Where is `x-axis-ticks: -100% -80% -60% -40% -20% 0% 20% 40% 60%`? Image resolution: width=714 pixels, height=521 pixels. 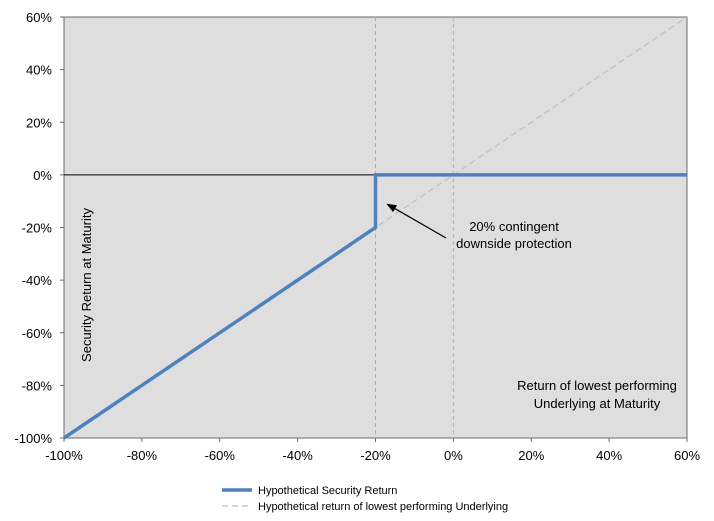
x-axis-ticks: -100% -80% -60% -40% -20% 0% 20% 40% 60% is located at coordinates (372, 450).